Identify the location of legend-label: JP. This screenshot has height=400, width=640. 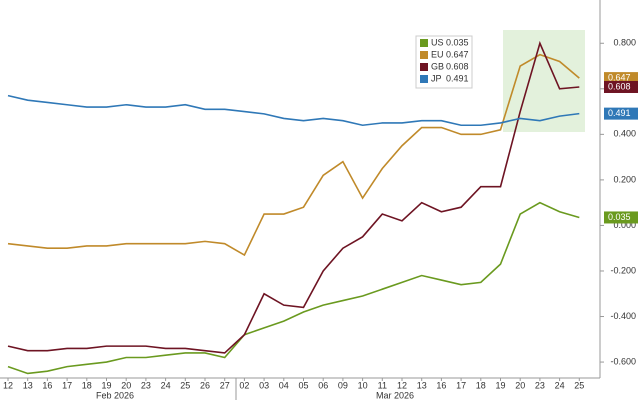
(436, 78).